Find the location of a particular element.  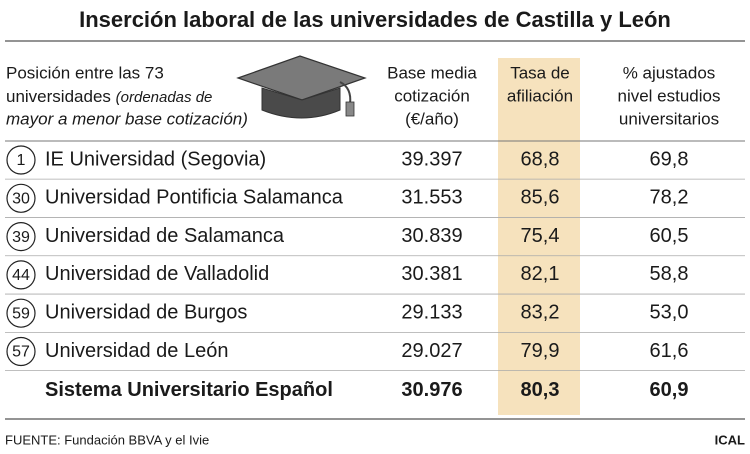

cell-value: 53,0 is located at coordinates (669, 312).